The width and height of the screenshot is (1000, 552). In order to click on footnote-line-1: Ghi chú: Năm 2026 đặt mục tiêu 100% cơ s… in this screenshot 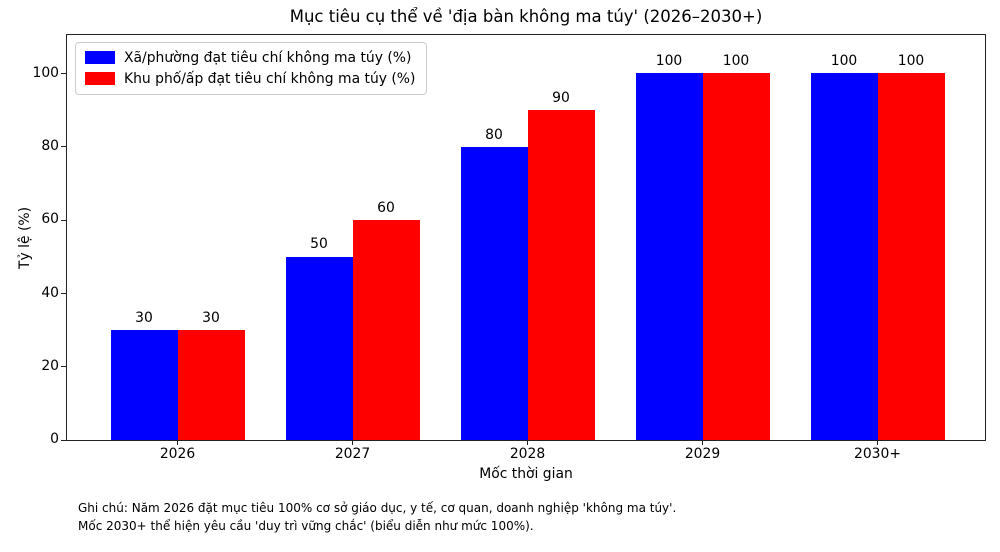, I will do `click(377, 508)`.